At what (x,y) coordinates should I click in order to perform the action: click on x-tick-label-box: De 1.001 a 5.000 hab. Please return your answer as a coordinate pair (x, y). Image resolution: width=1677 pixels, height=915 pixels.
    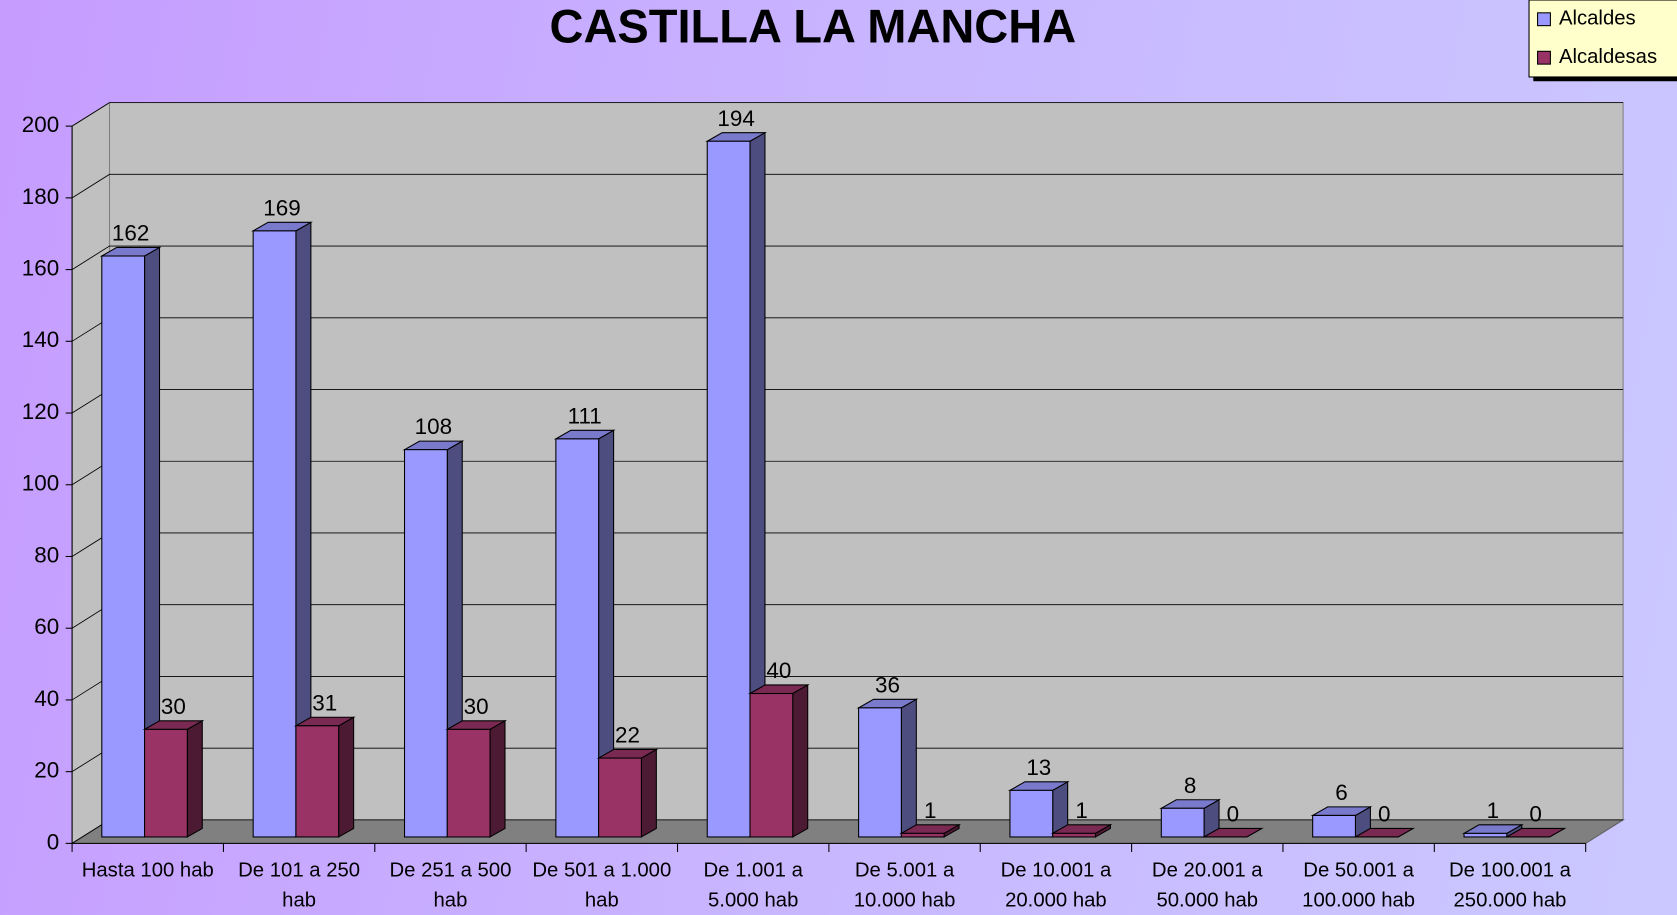
    Looking at the image, I should click on (753, 885).